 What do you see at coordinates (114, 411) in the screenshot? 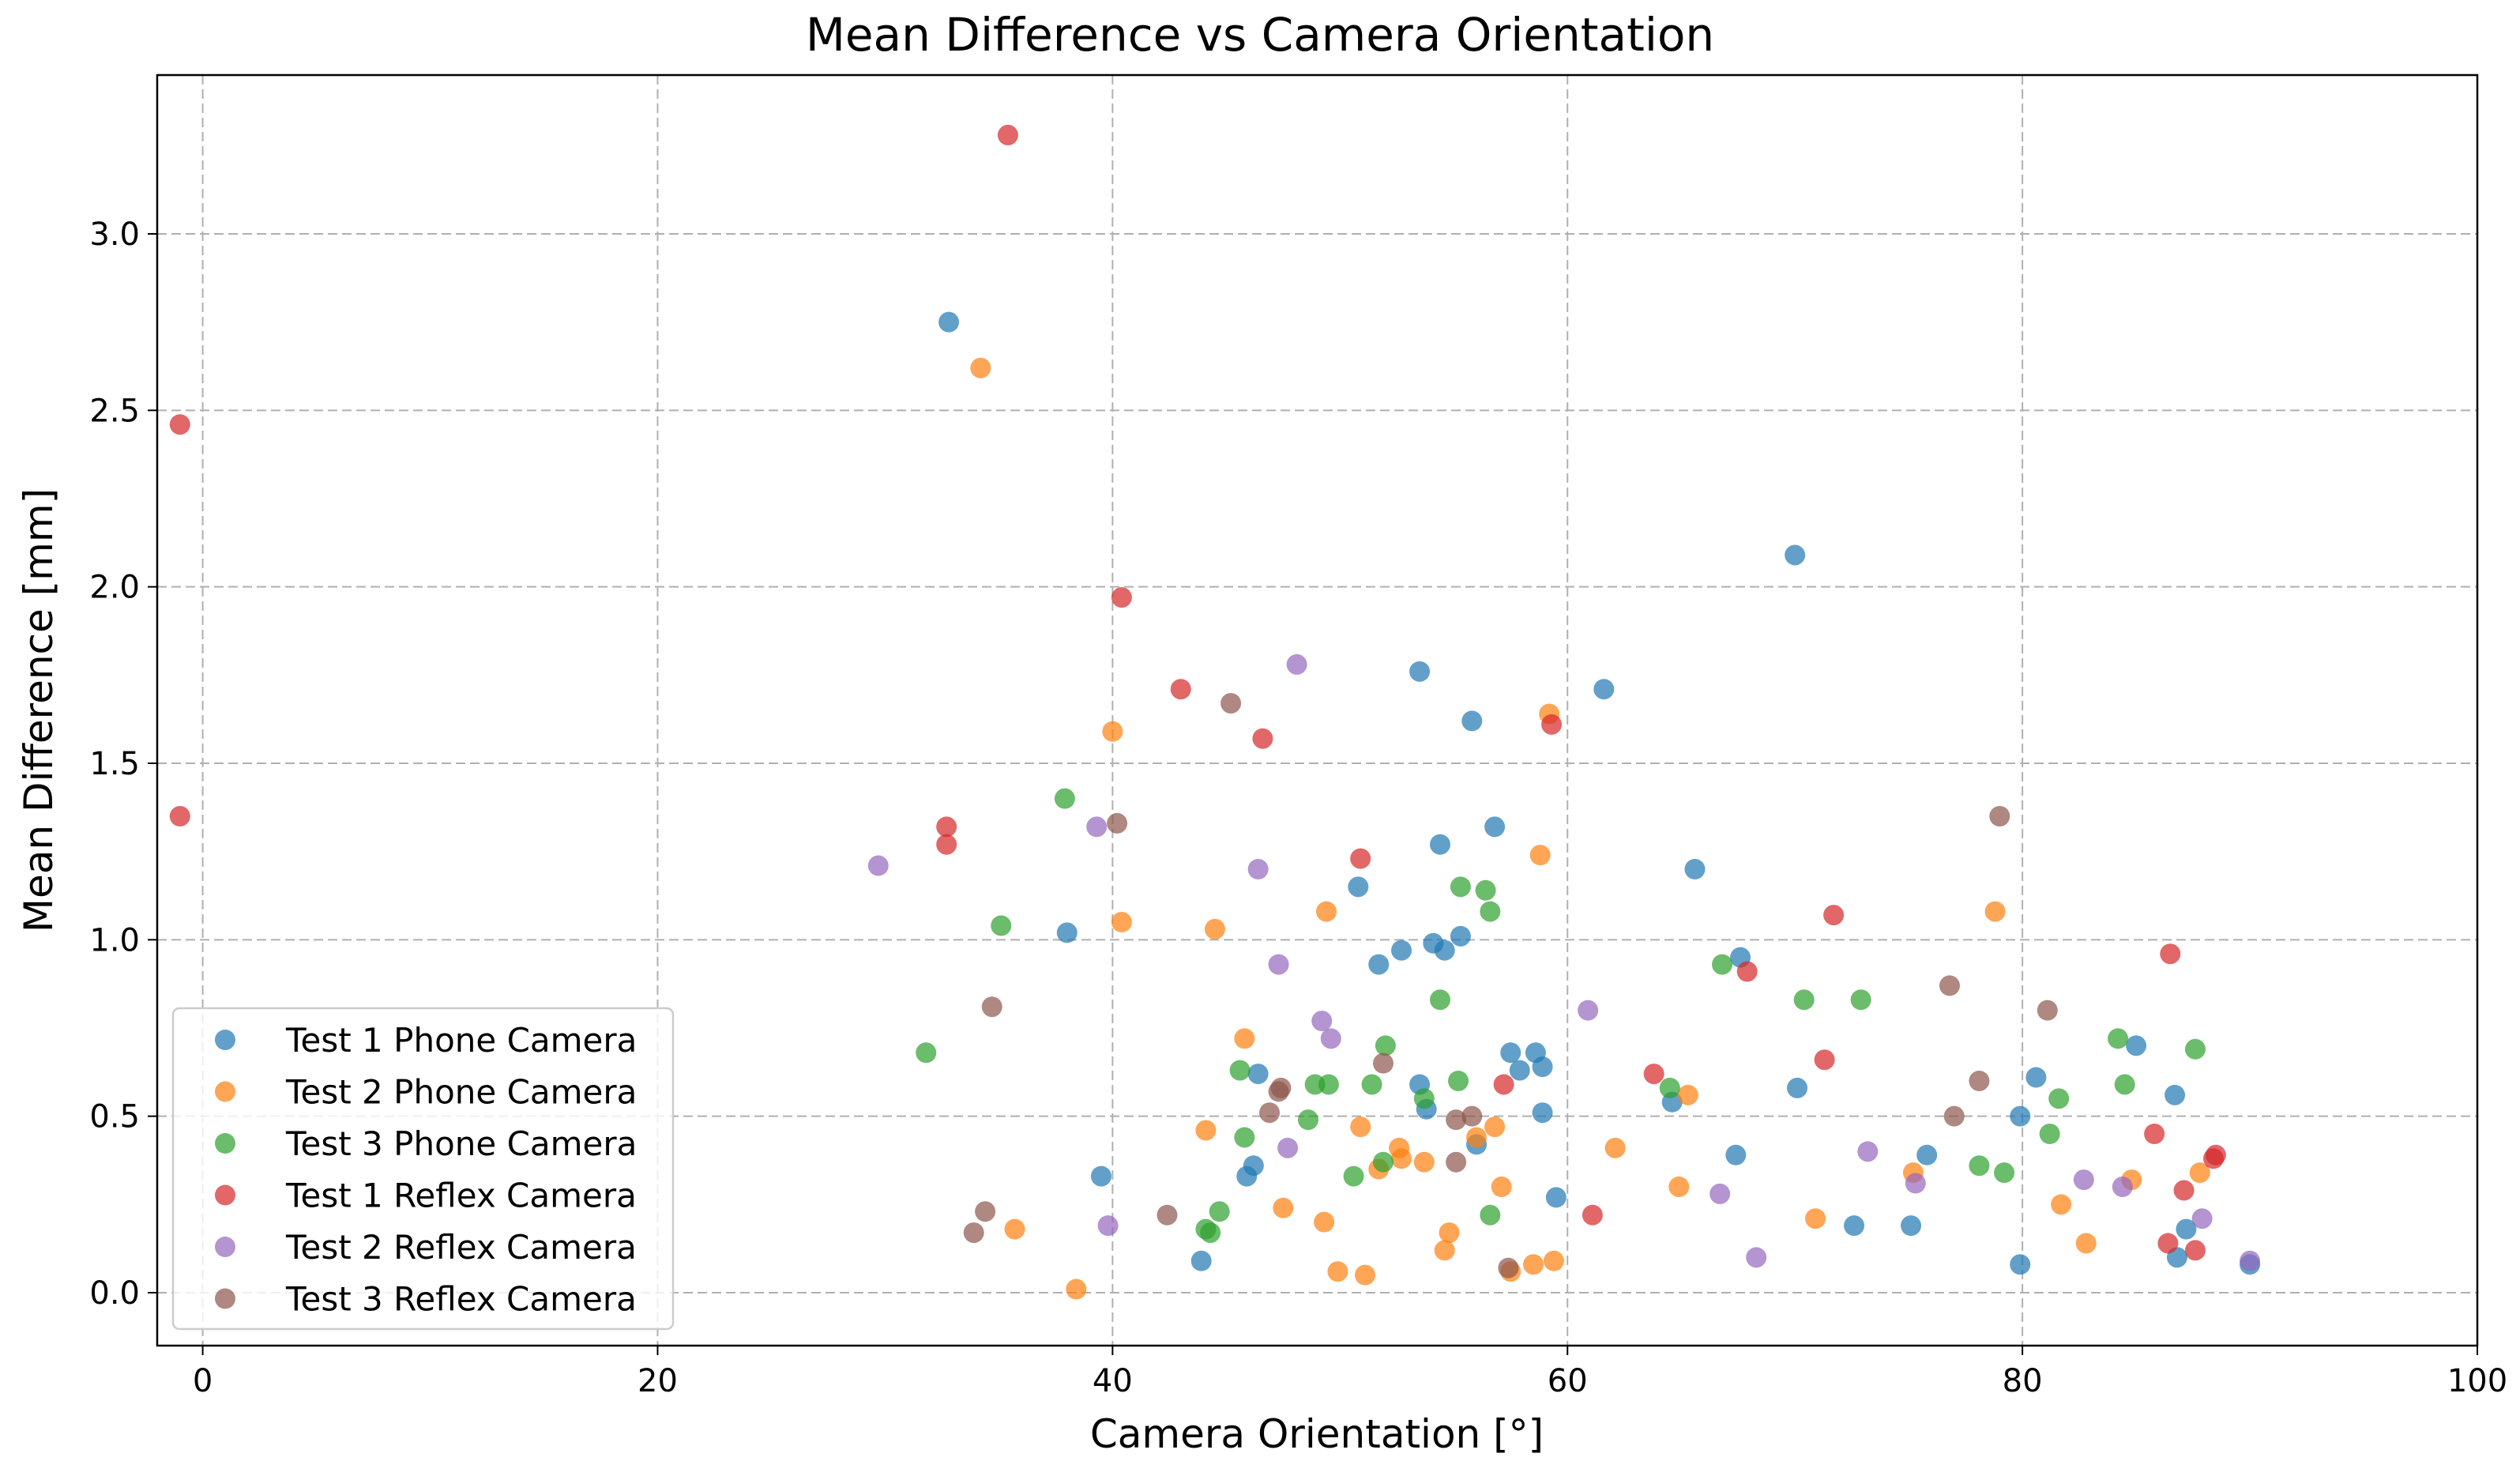
I see `y-tick-label: 2.5` at bounding box center [114, 411].